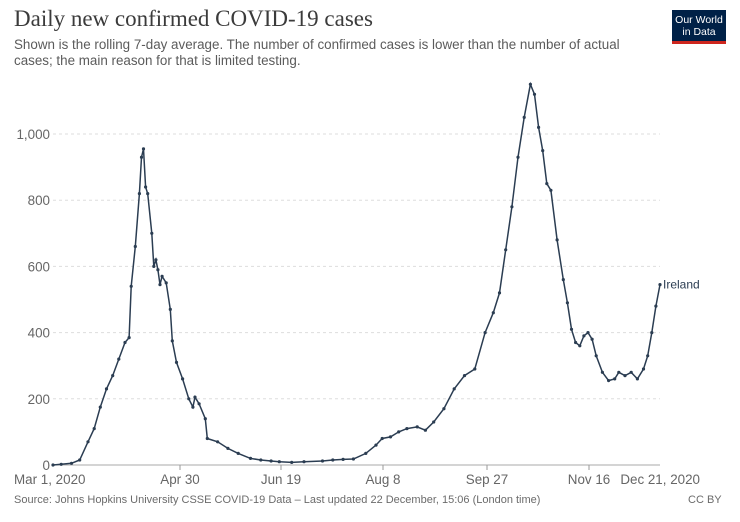  Describe the element at coordinates (681, 285) in the screenshot. I see `series-label-ireland: Ireland` at that location.